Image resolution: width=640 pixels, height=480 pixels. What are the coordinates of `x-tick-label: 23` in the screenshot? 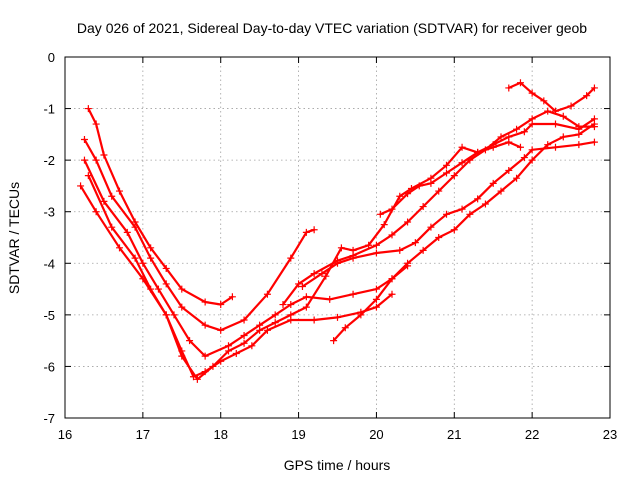 It's located at (610, 434).